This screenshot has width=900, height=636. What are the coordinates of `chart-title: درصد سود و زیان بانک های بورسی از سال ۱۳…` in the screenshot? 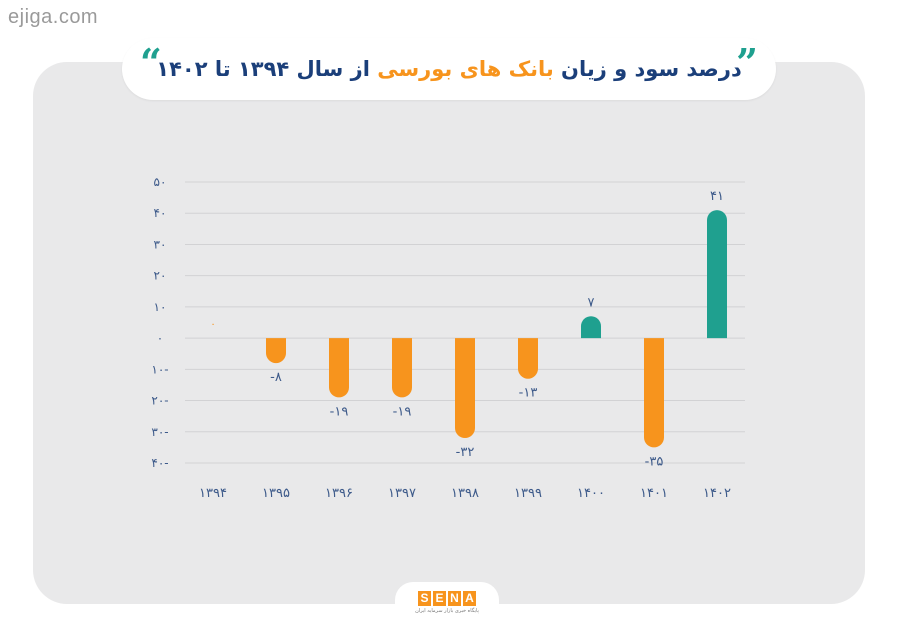 It's located at (448, 69).